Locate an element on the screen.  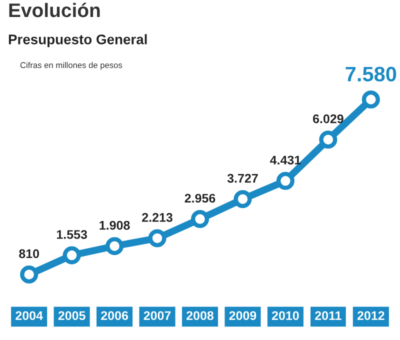
x-tick-label: 2006 is located at coordinates (114, 315).